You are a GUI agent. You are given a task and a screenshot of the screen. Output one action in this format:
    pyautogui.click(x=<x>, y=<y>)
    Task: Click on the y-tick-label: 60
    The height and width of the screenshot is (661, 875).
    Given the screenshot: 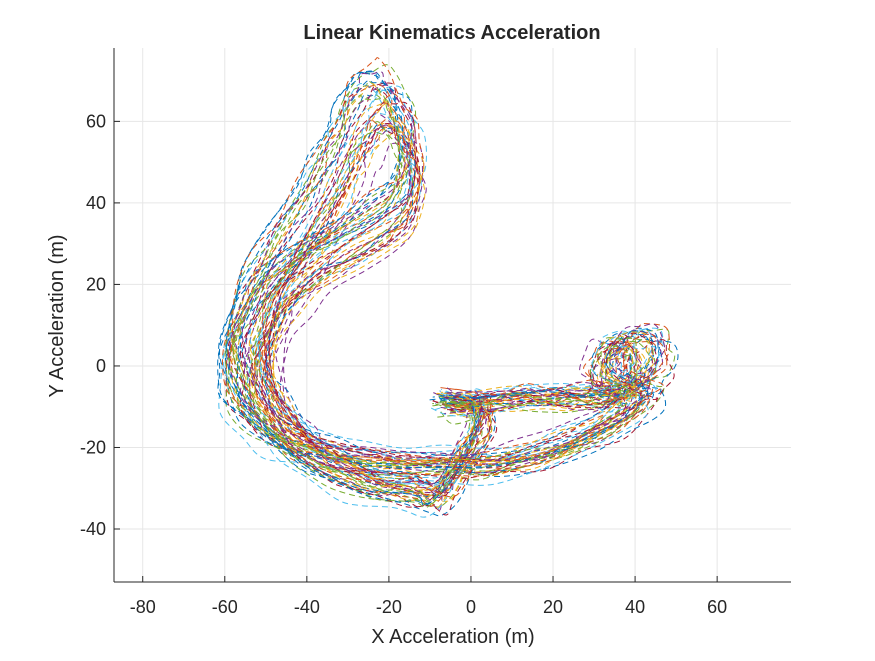 What is the action you would take?
    pyautogui.click(x=96, y=121)
    